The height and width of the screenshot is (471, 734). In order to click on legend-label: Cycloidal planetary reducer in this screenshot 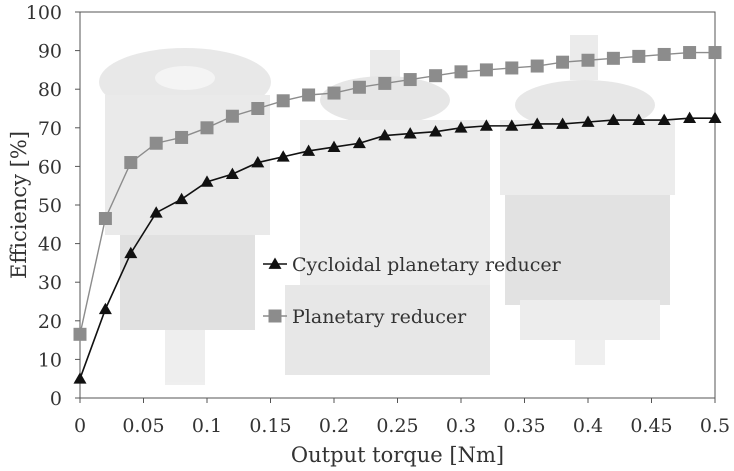, I will do `click(427, 265)`.